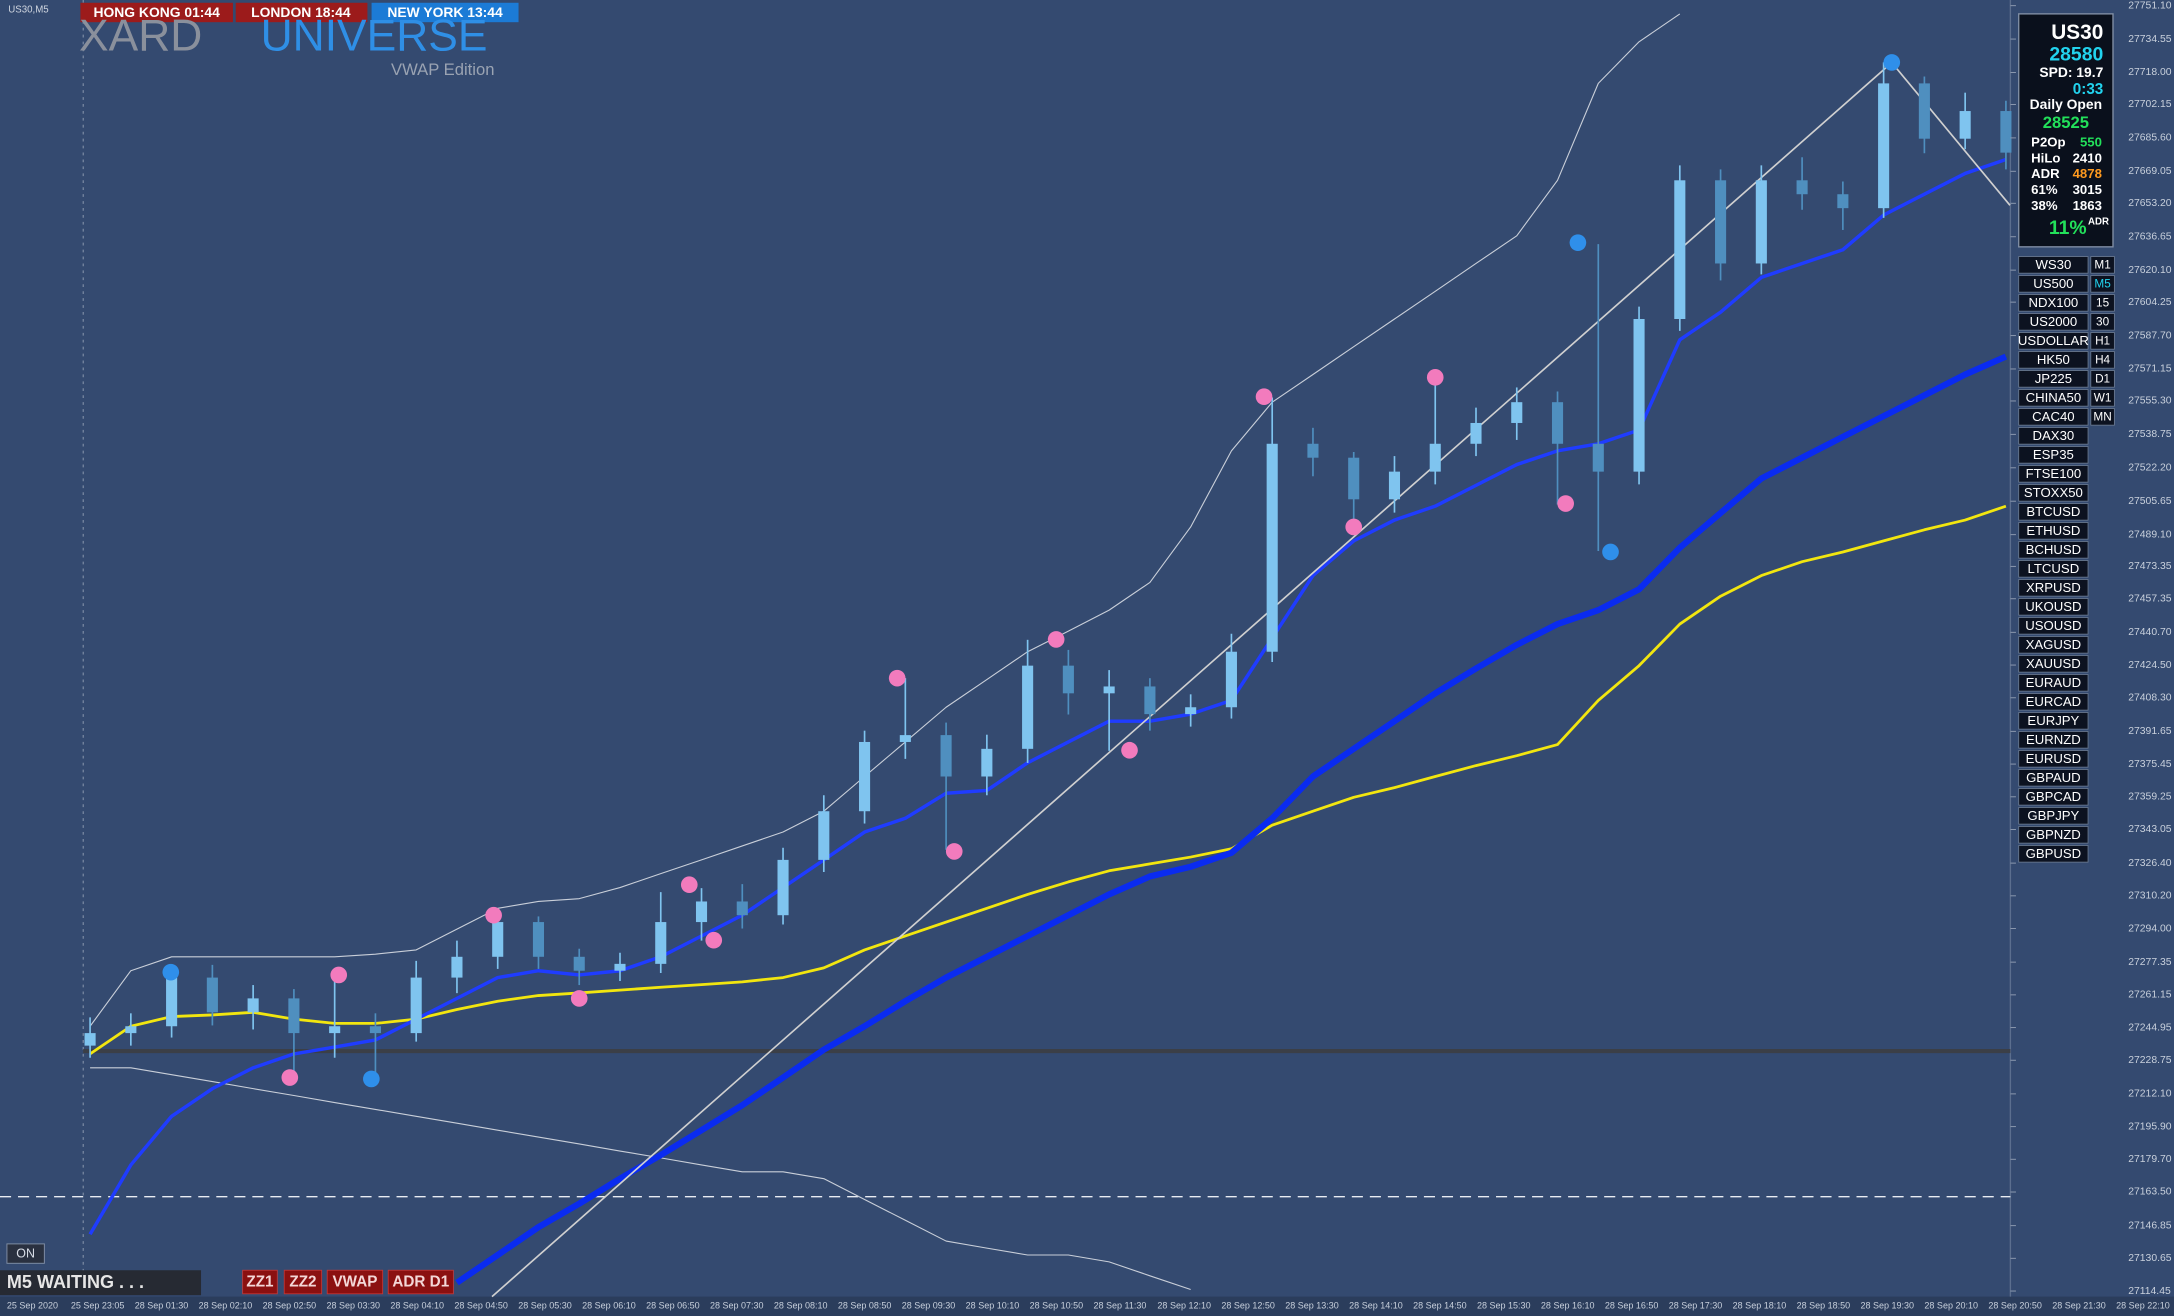 Image resolution: width=2174 pixels, height=1316 pixels. I want to click on y-tick-label: 27473.35, so click(2149, 566).